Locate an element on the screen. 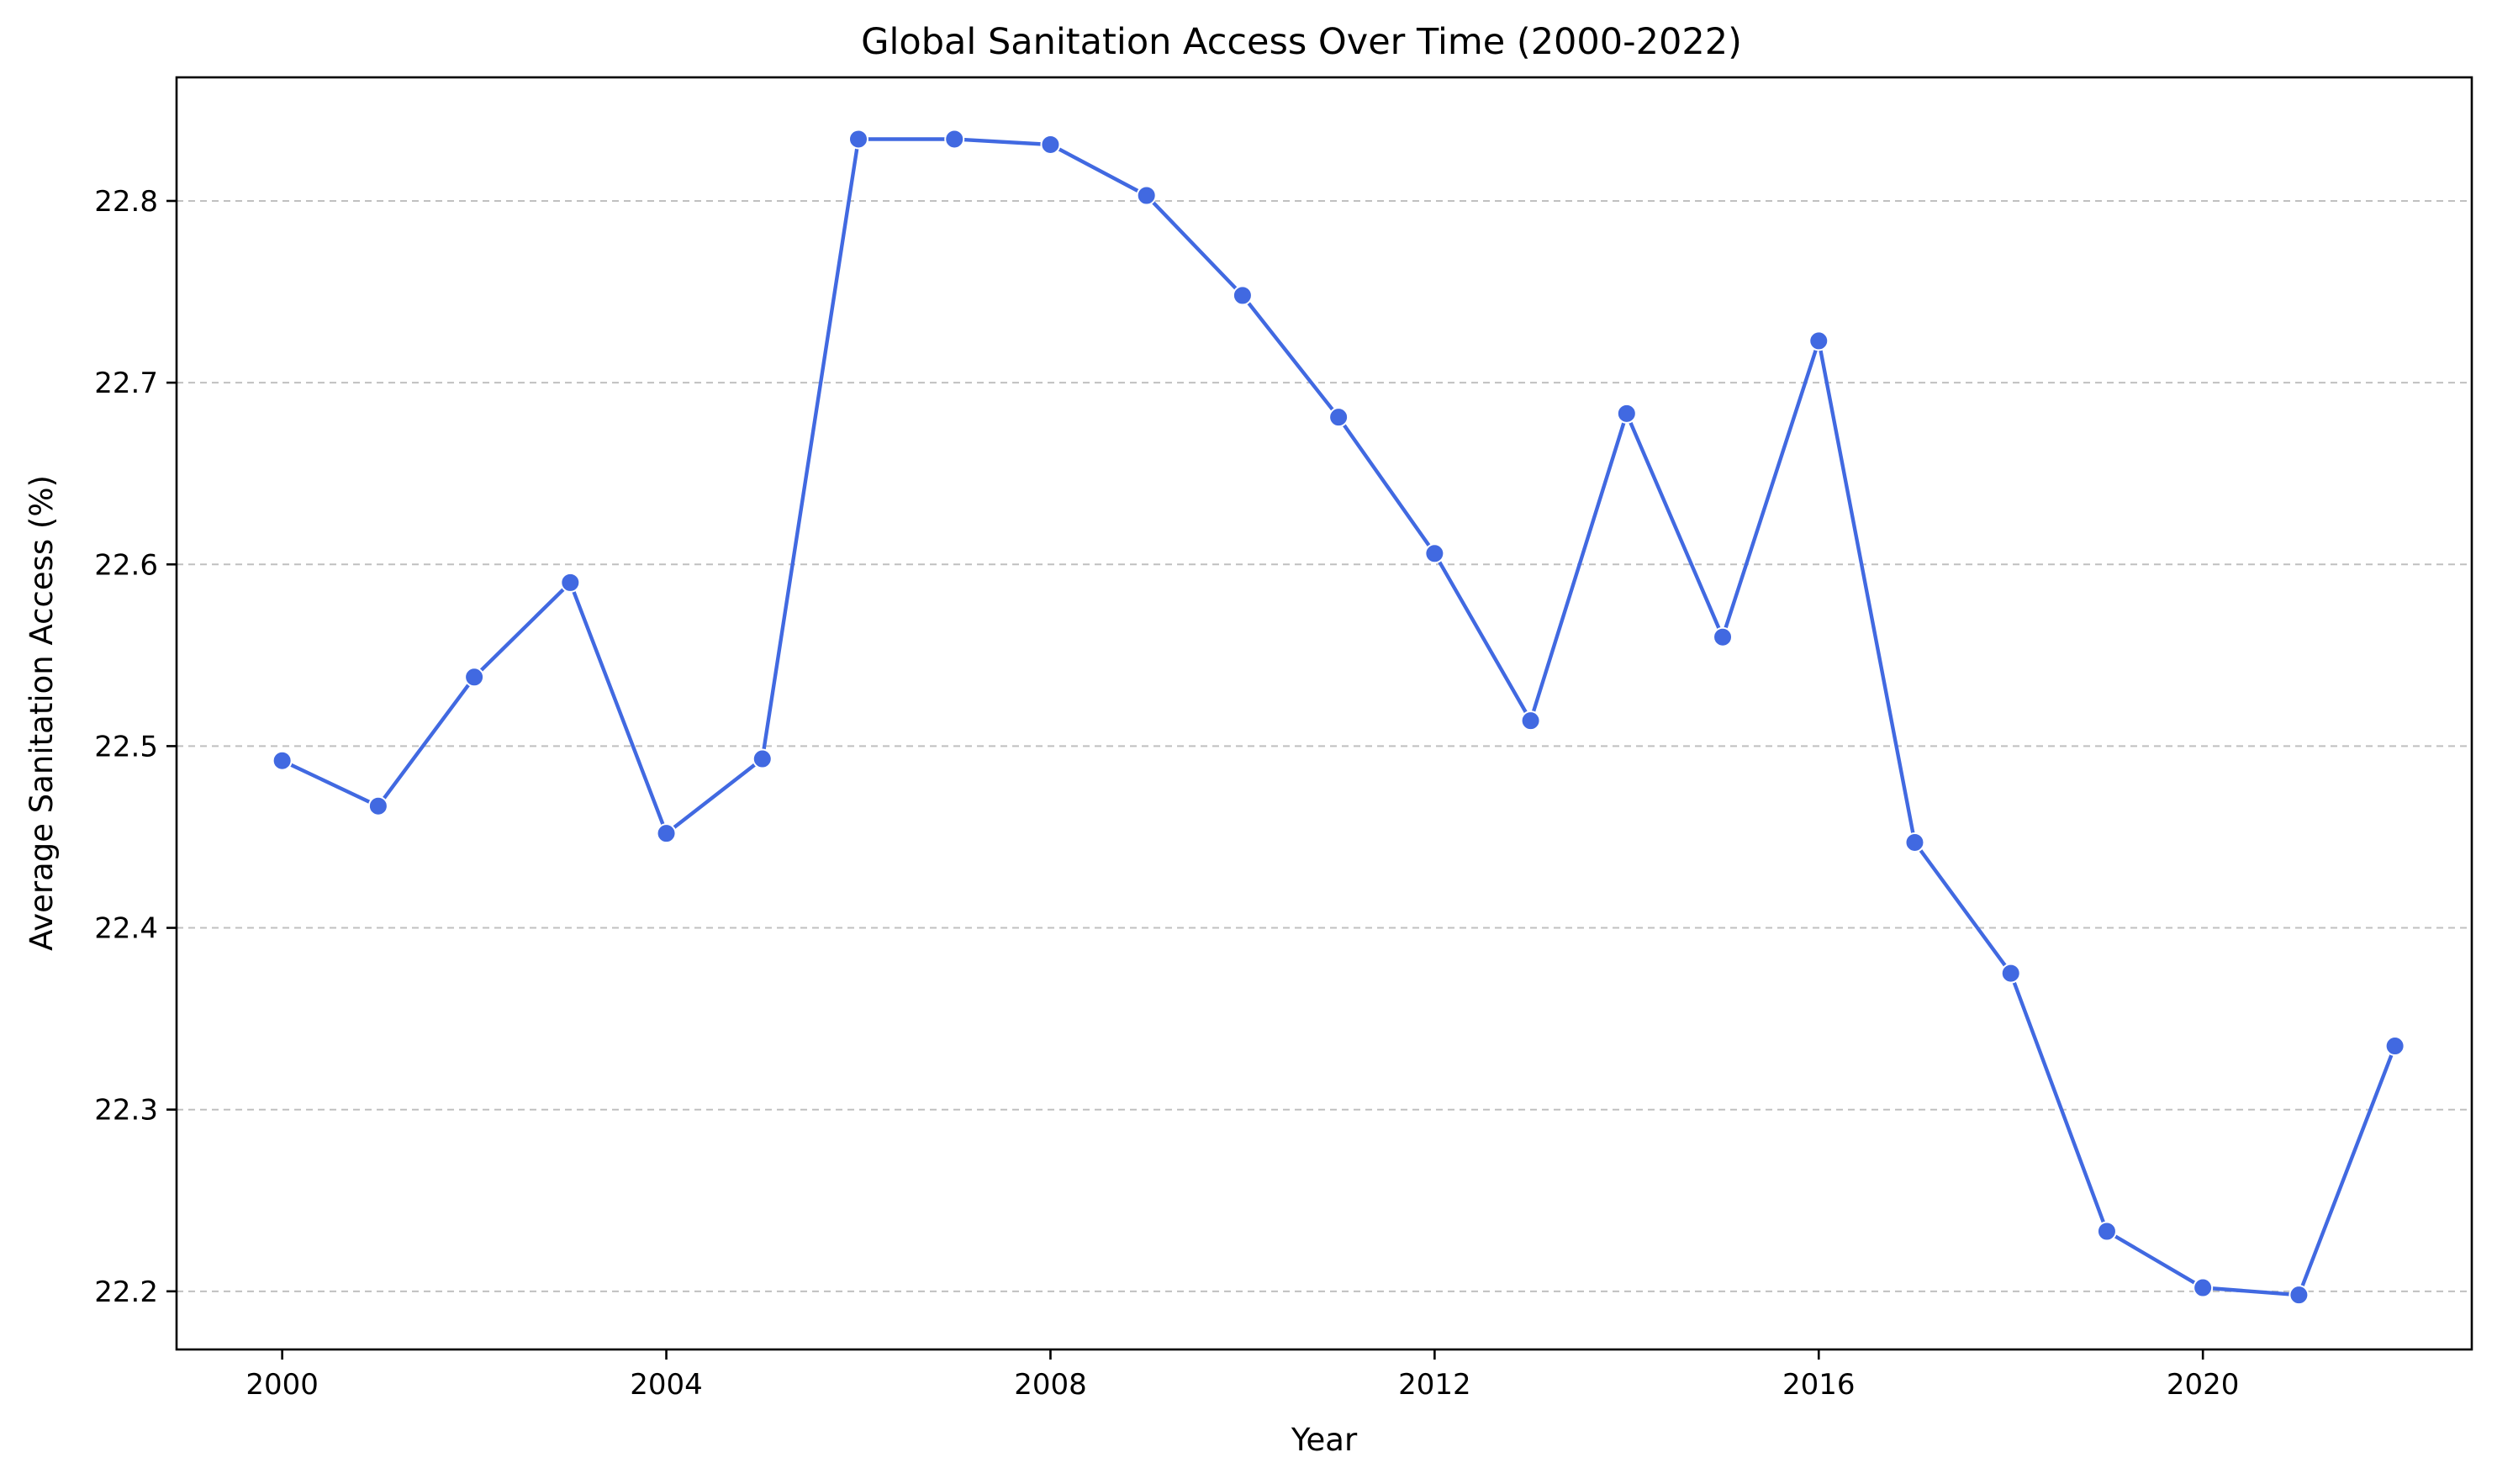  y-tick-label: 22.7 is located at coordinates (126, 383).